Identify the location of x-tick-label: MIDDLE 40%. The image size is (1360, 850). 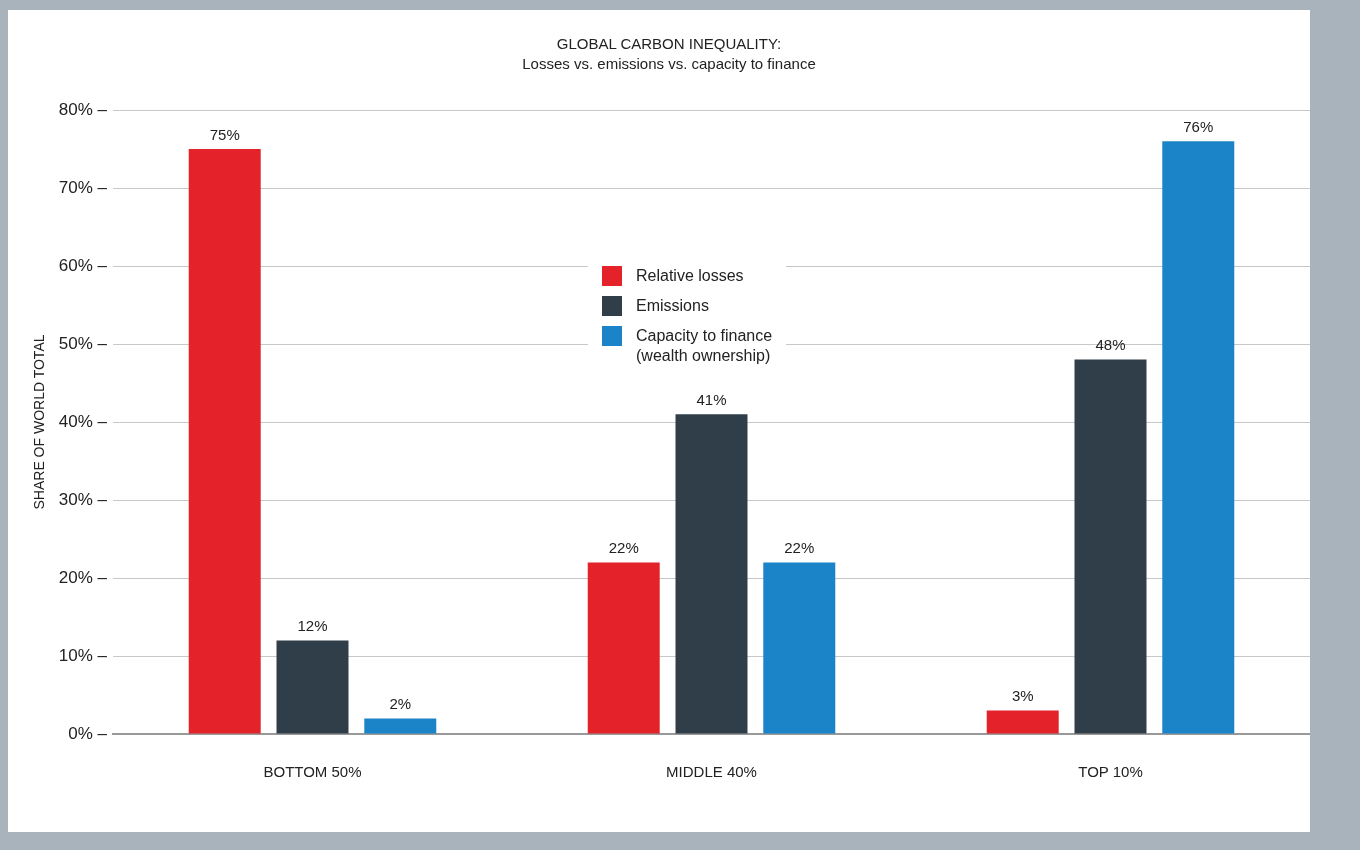
(711, 772).